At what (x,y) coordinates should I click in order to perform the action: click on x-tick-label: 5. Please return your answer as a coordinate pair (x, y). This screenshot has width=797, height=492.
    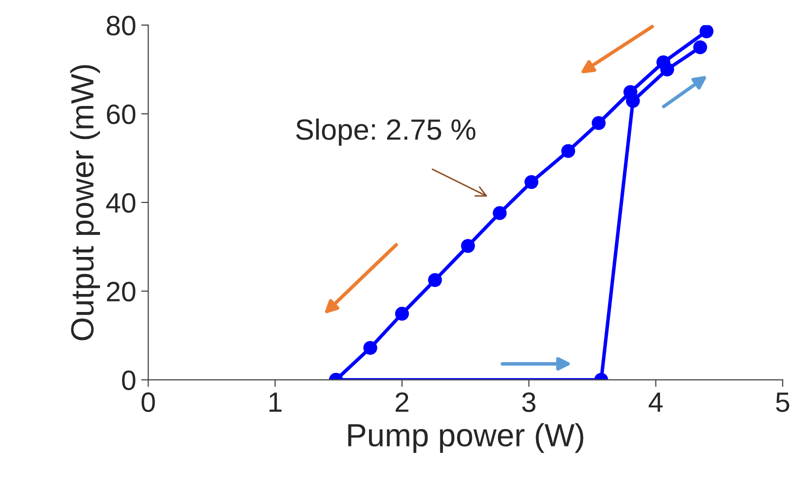
    Looking at the image, I should click on (783, 402).